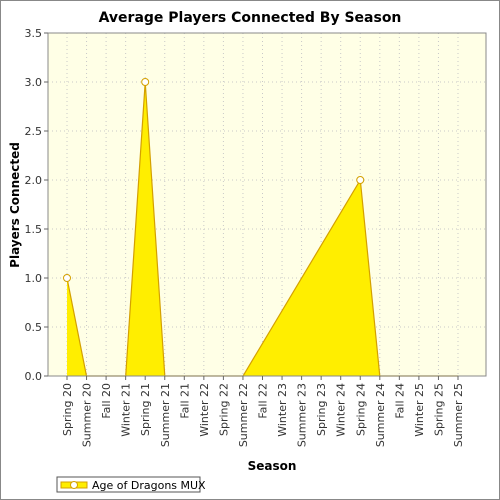 This screenshot has width=500, height=500. I want to click on y-tick-label: 0.0, so click(34, 376).